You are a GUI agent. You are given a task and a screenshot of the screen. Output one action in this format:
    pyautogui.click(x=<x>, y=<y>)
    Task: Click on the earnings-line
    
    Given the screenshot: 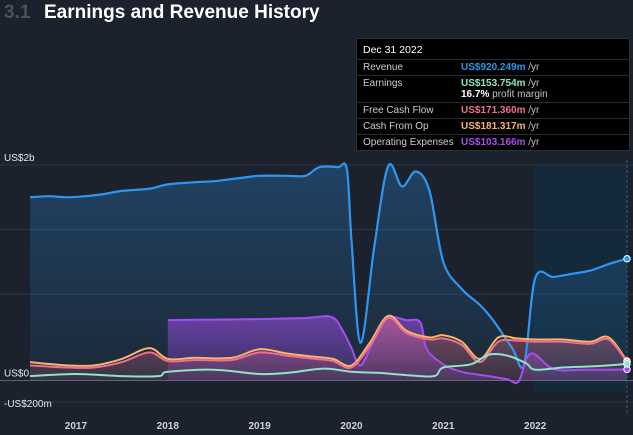 What is the action you would take?
    pyautogui.click(x=328, y=365)
    